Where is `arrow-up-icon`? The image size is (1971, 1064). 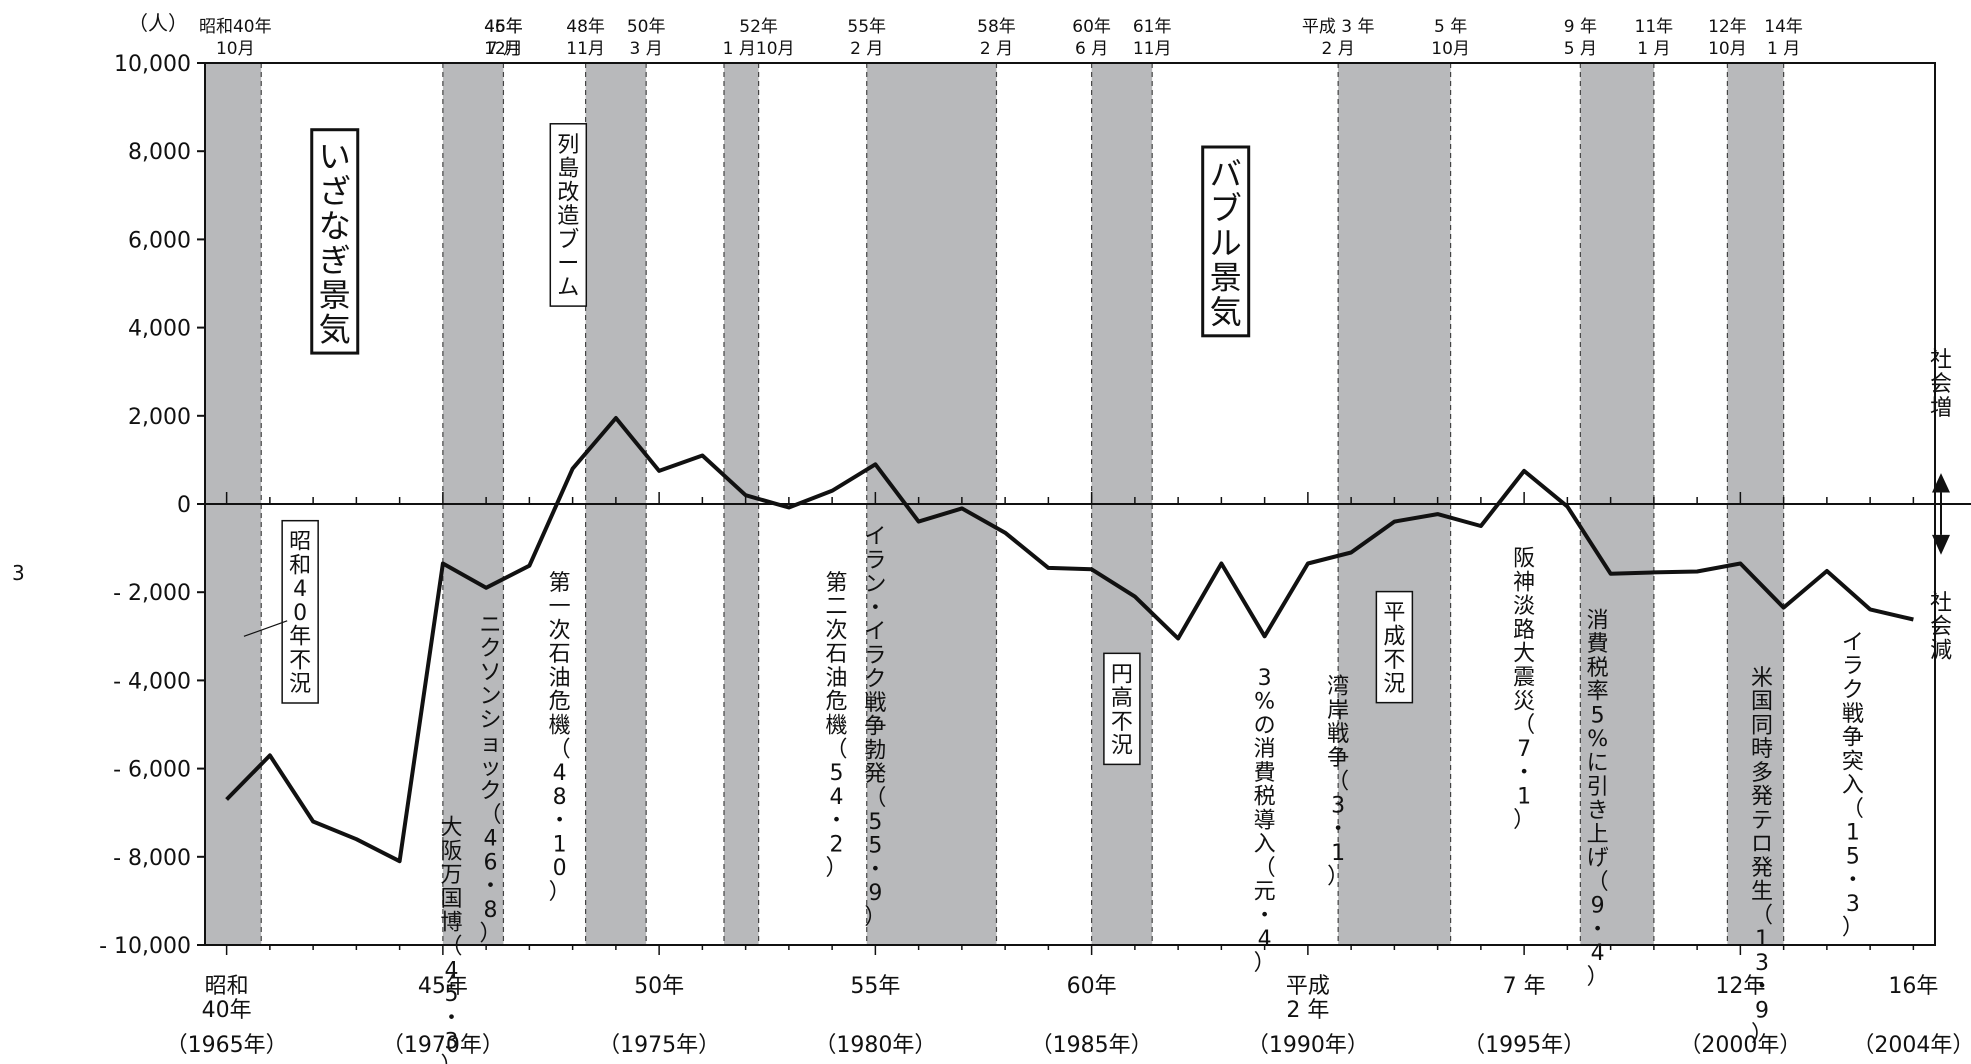 arrow-up-icon is located at coordinates (1941, 483).